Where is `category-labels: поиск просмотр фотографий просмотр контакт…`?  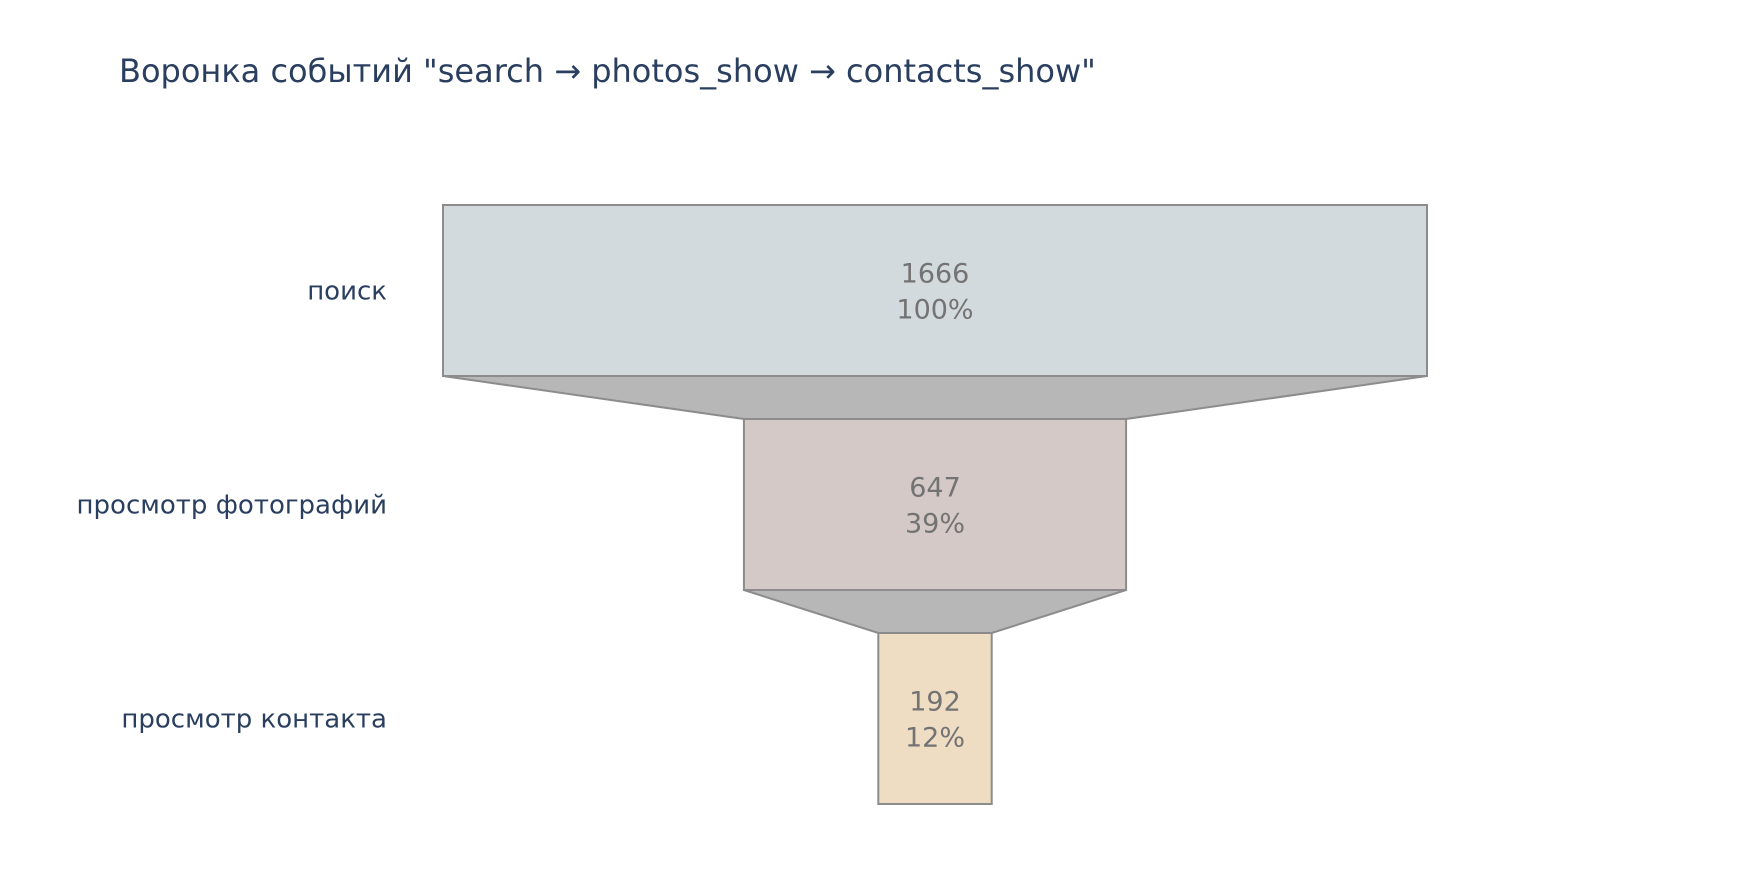 category-labels: поиск просмотр фотографий просмотр контакт… is located at coordinates (232, 506).